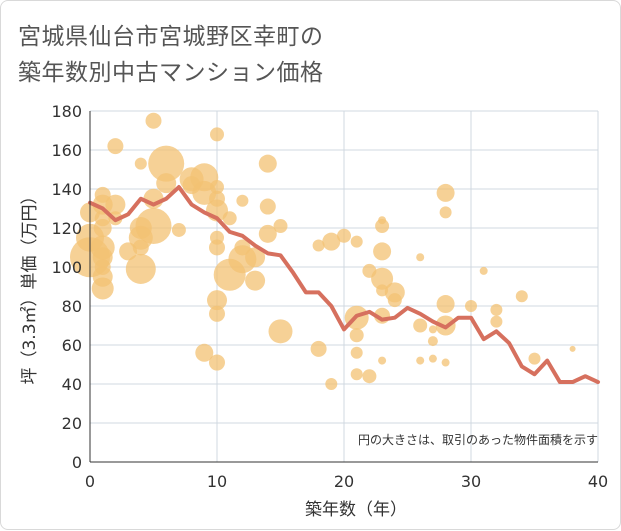 This screenshot has width=621, height=531. I want to click on y-tick-label: 120, so click(66, 228).